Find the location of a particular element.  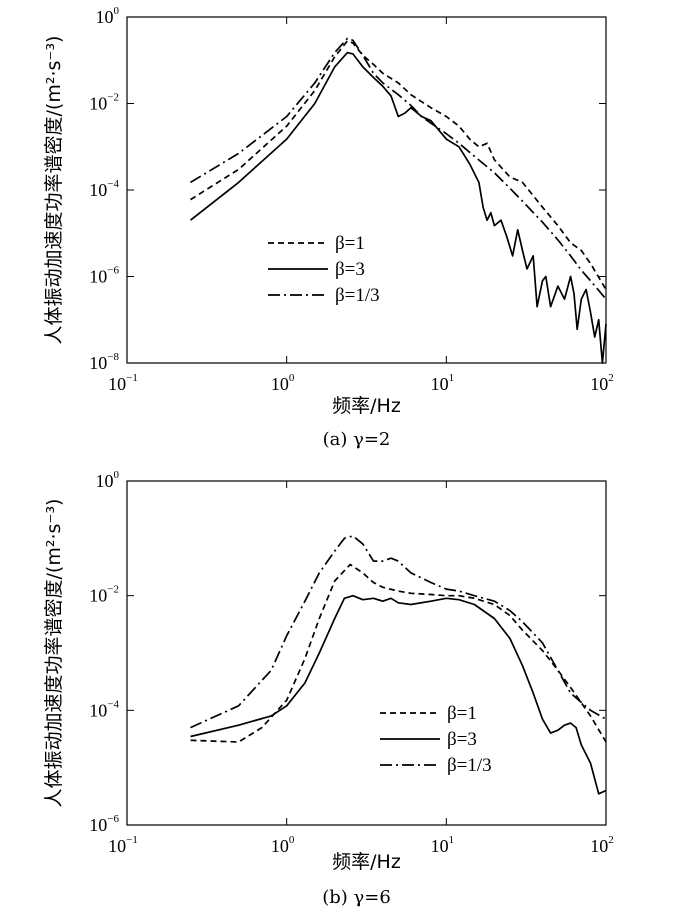

subfigure-caption: (b) γ=6 is located at coordinates (356, 897).